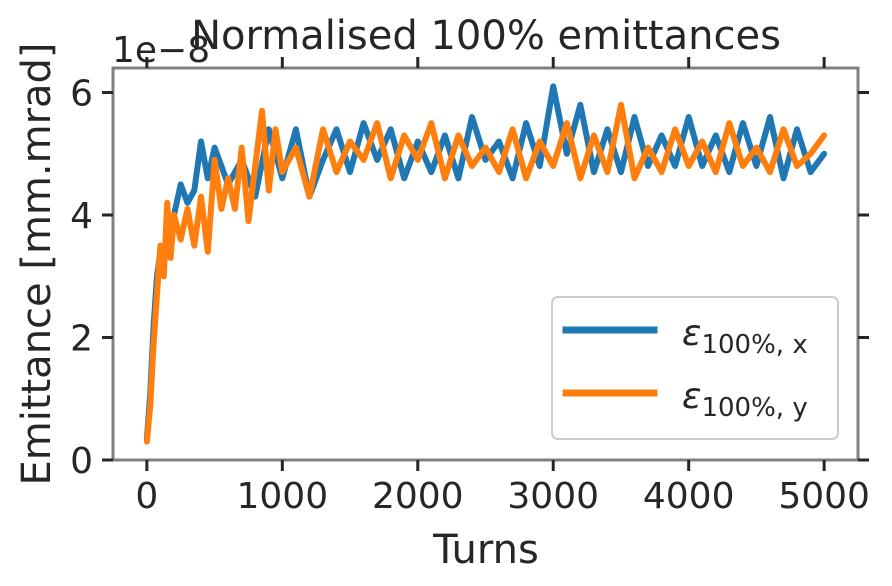 This screenshot has height=586, width=892. What do you see at coordinates (283, 496) in the screenshot?
I see `x-tick-label-1: 1000` at bounding box center [283, 496].